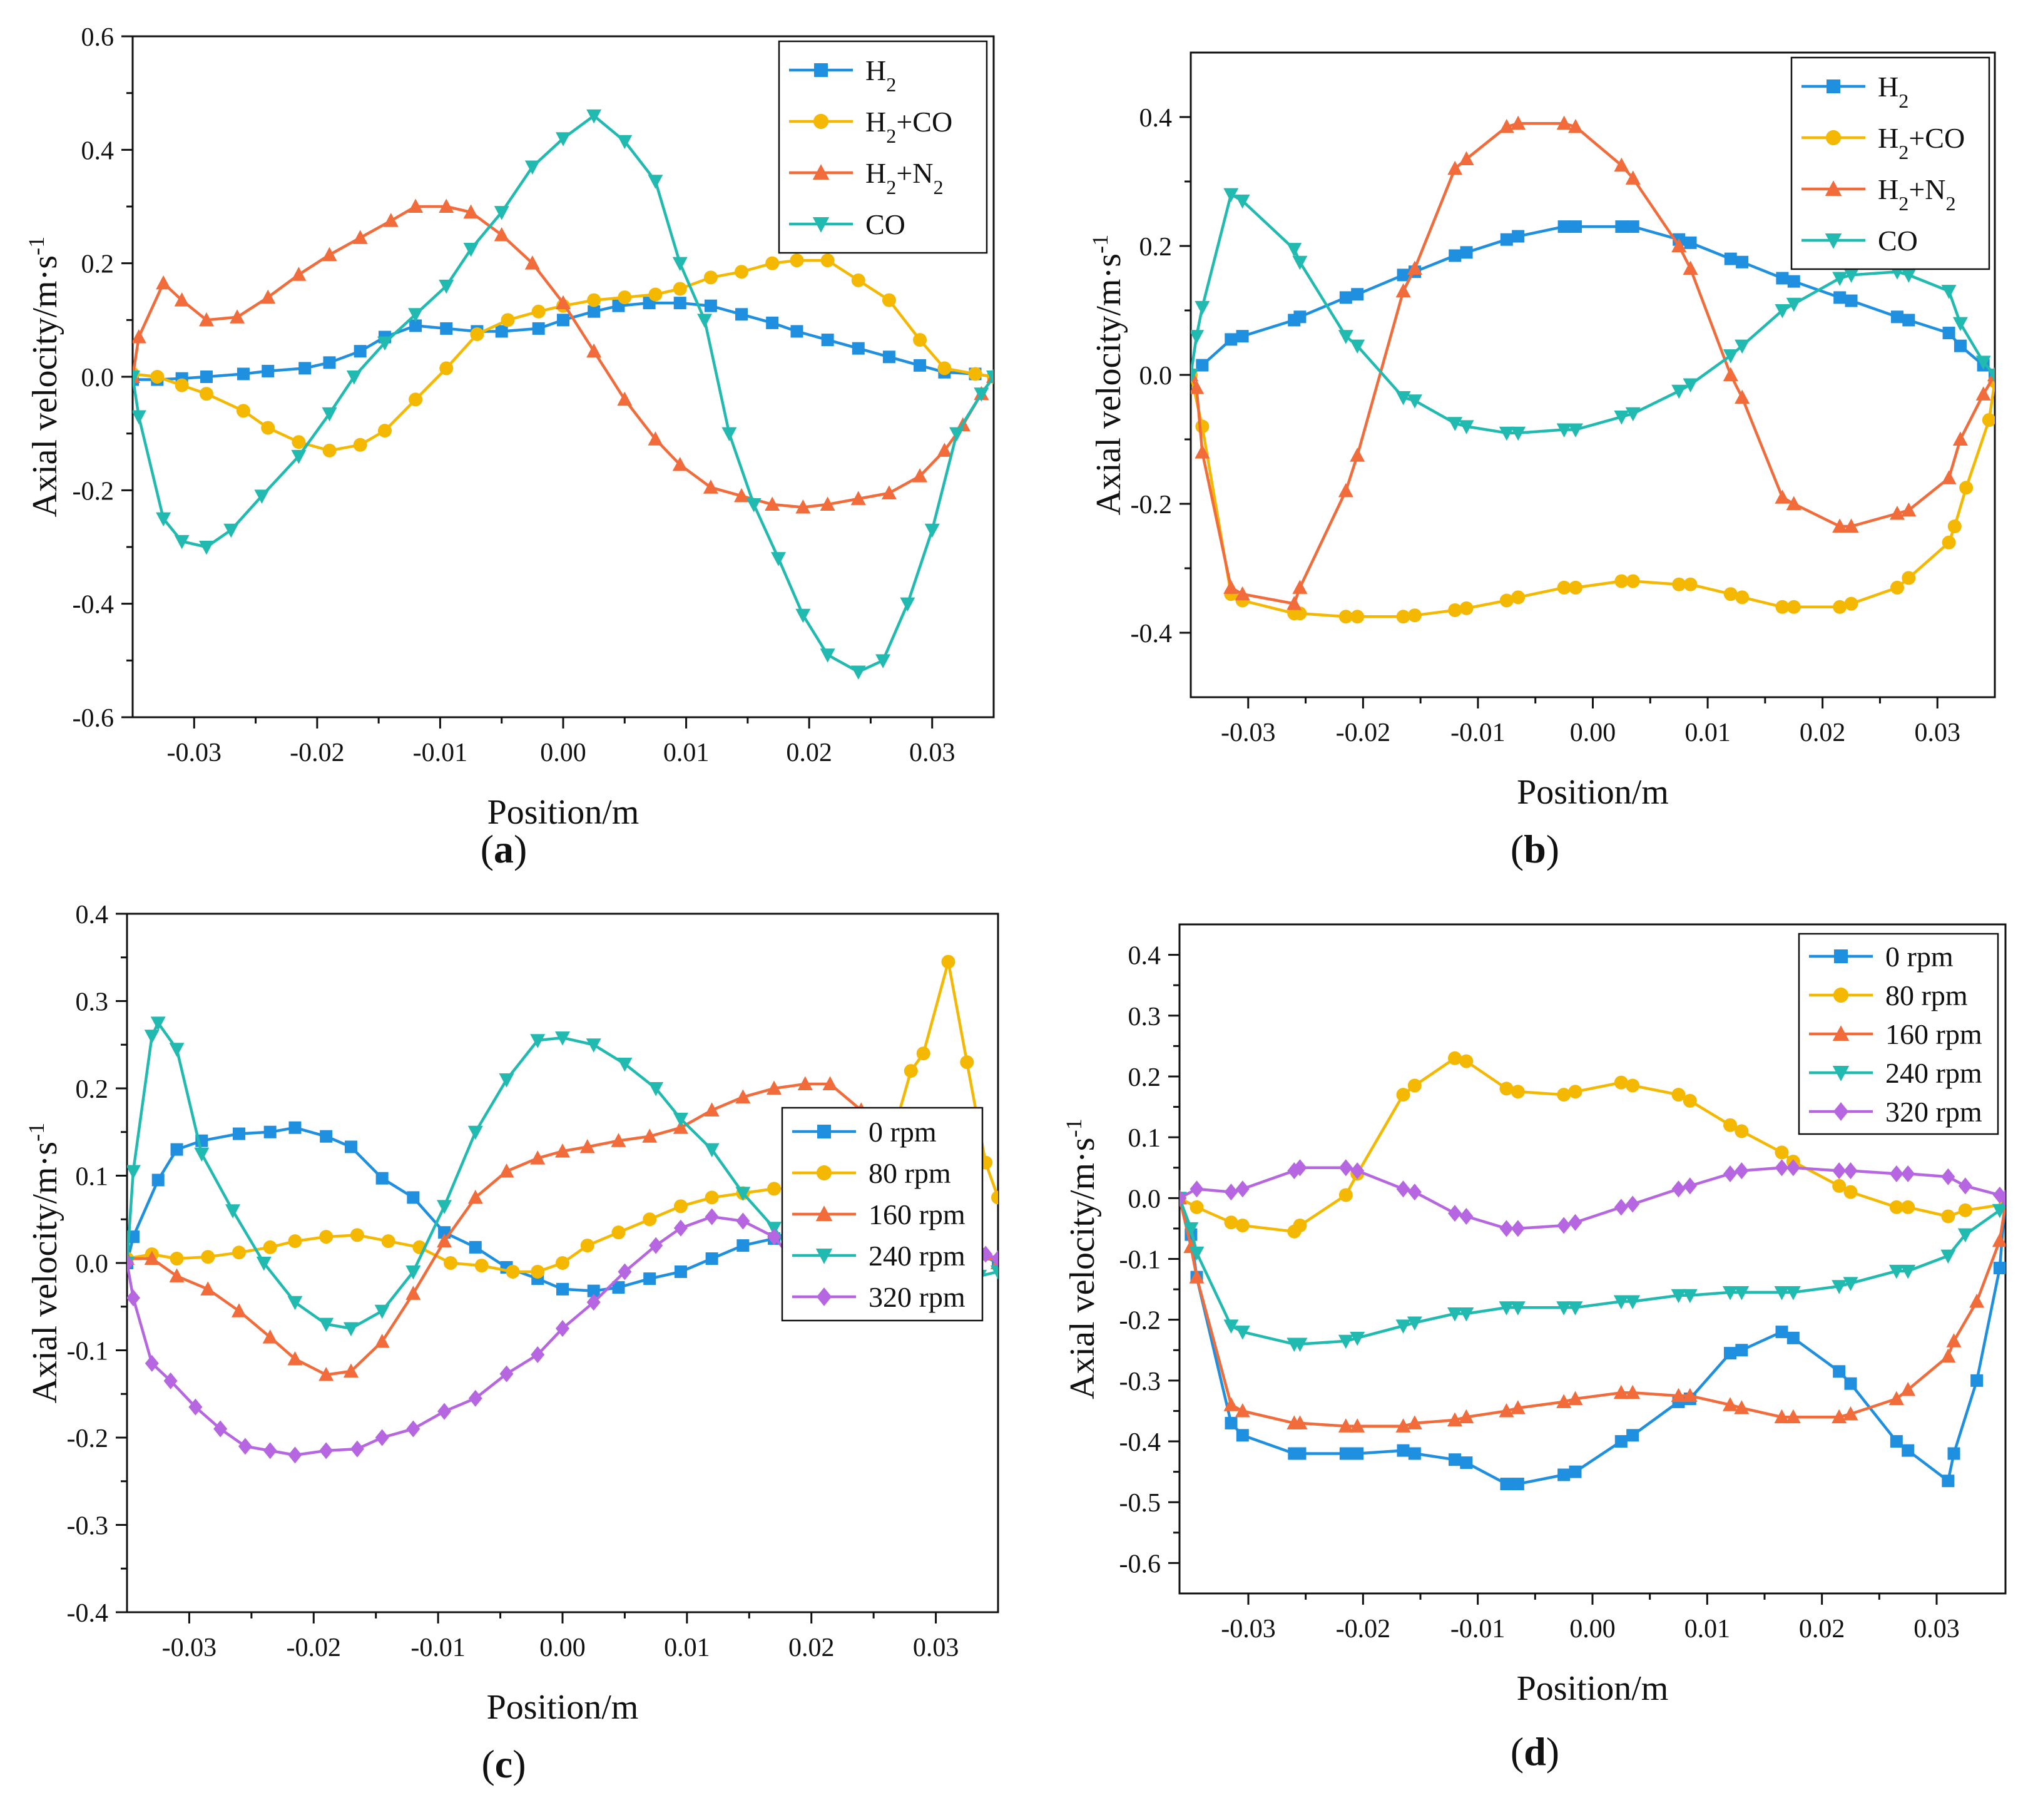 This screenshot has height=1820, width=2028. I want to click on y-tick-label: -0.2, so click(94, 491).